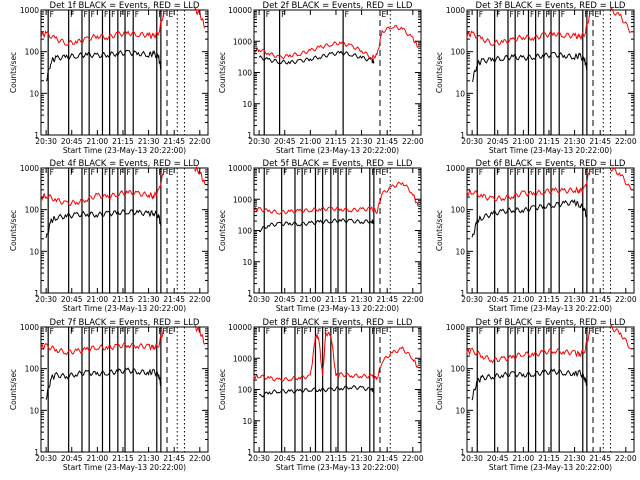  Describe the element at coordinates (460, 93) in the screenshot. I see `y-tick-label: 10` at that location.